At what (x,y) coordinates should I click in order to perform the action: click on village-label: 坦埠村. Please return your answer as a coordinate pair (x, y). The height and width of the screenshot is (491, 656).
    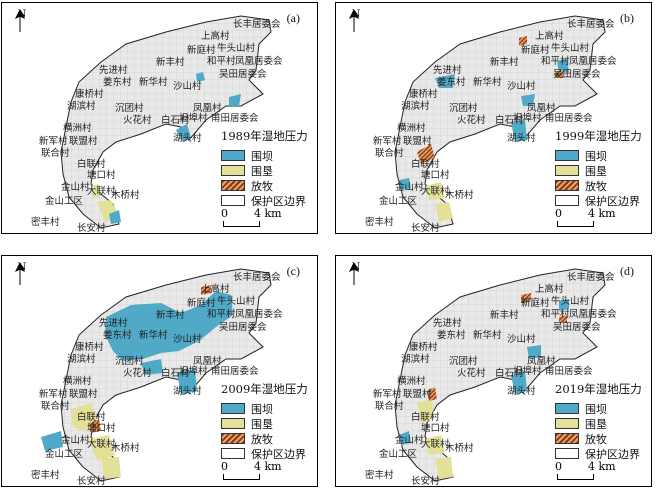
    Looking at the image, I should click on (527, 371).